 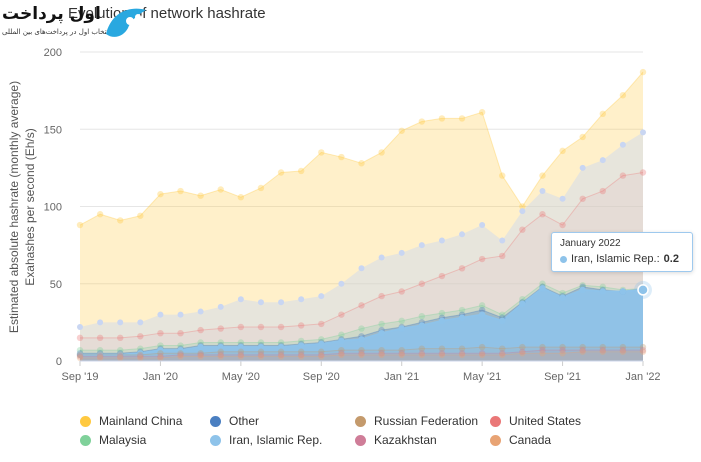 I want to click on legend-item: Canada, so click(x=520, y=440).